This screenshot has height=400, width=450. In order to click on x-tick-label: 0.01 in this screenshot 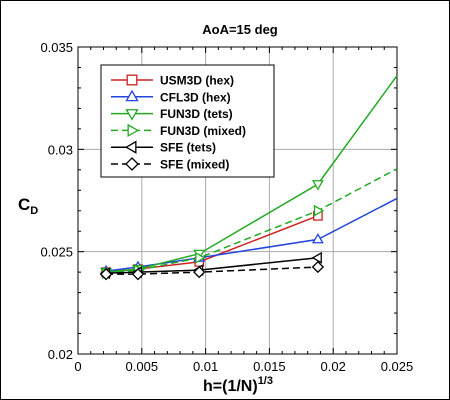, I will do `click(205, 366)`.